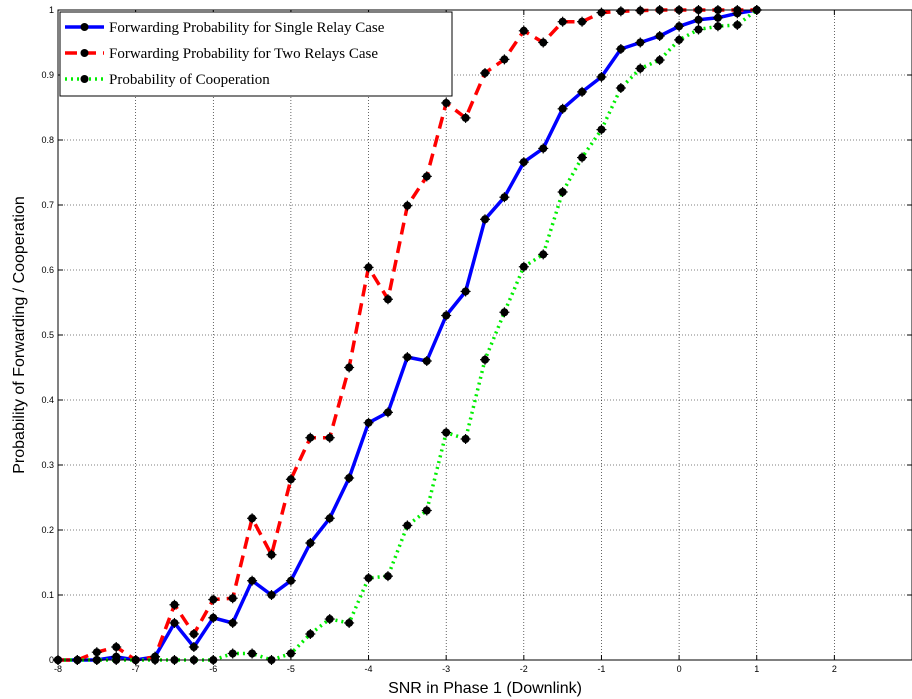 The height and width of the screenshot is (699, 912). I want to click on x-tick-label: -5, so click(291, 669).